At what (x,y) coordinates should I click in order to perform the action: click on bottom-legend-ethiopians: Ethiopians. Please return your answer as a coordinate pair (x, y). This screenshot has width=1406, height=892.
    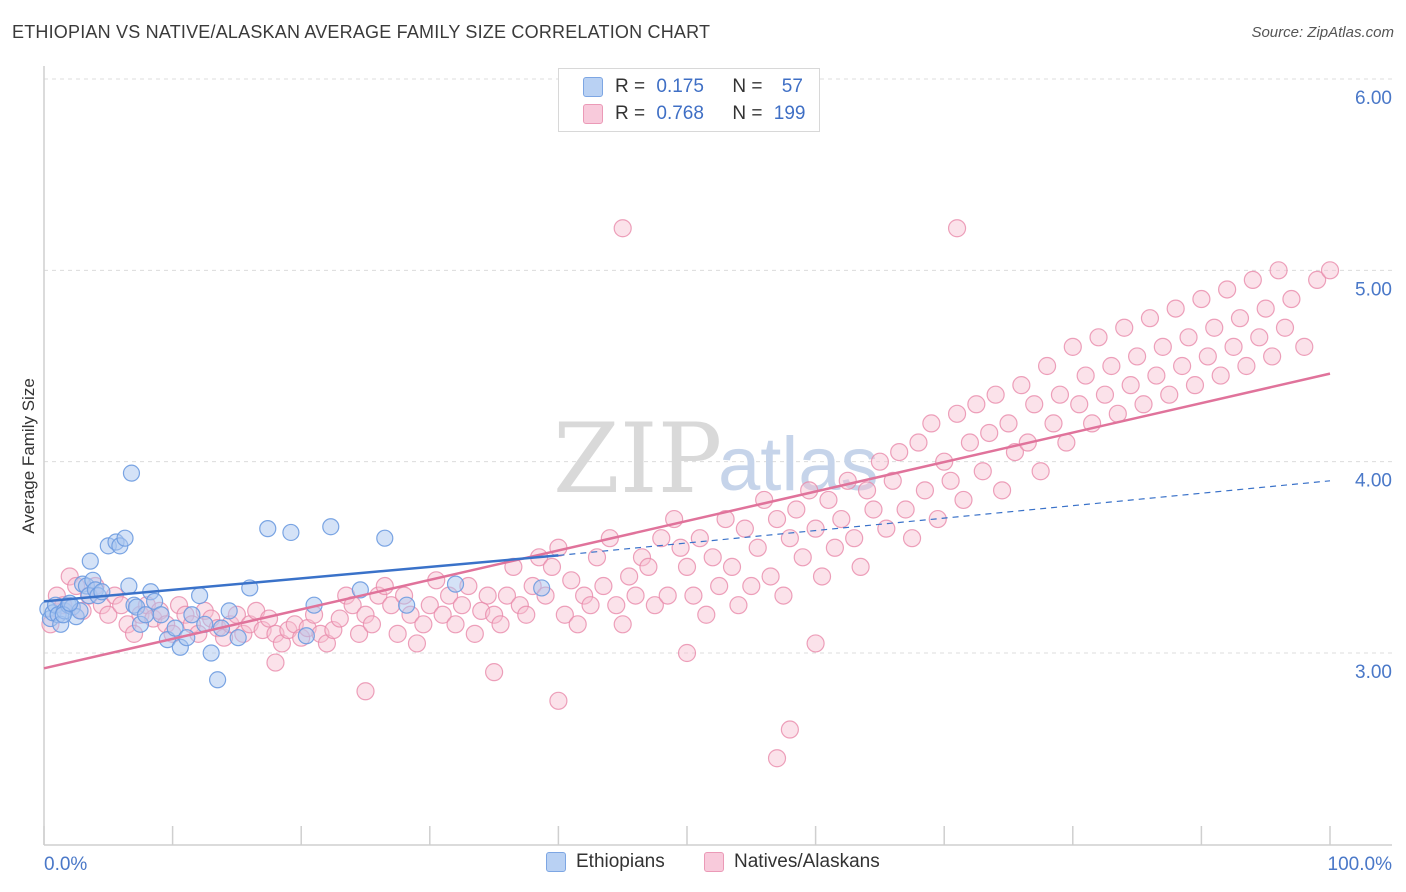
    Looking at the image, I should click on (605, 862).